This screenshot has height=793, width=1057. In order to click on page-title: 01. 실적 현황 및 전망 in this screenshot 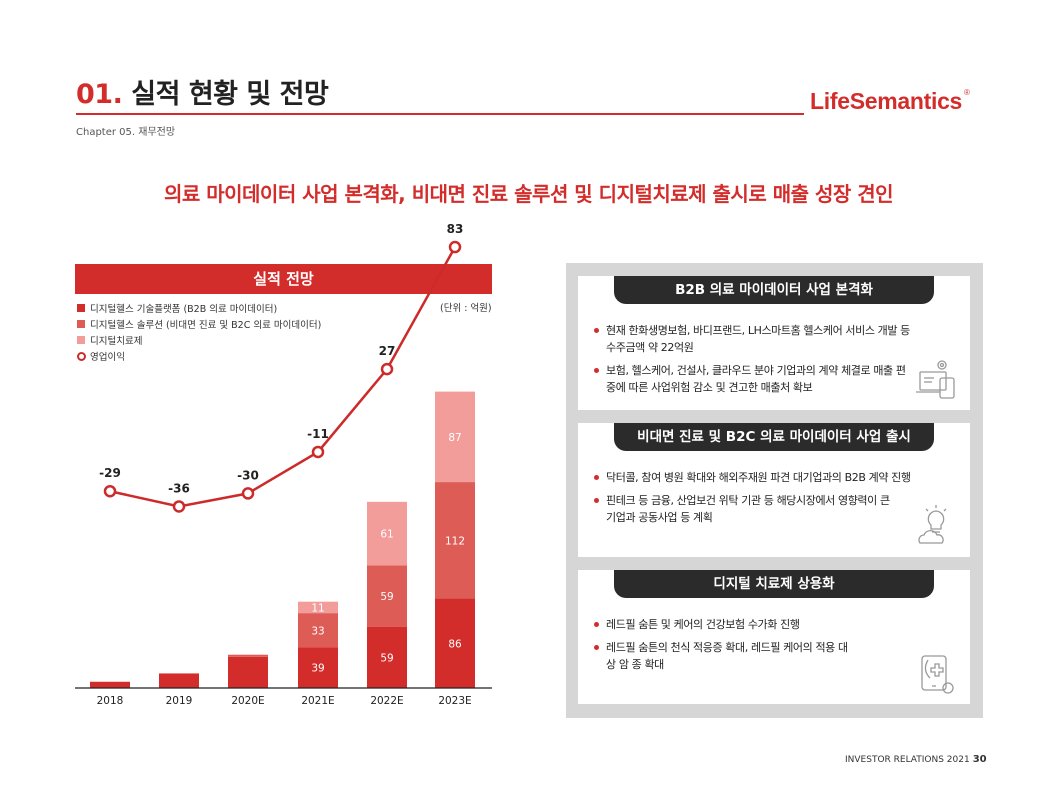, I will do `click(202, 91)`.